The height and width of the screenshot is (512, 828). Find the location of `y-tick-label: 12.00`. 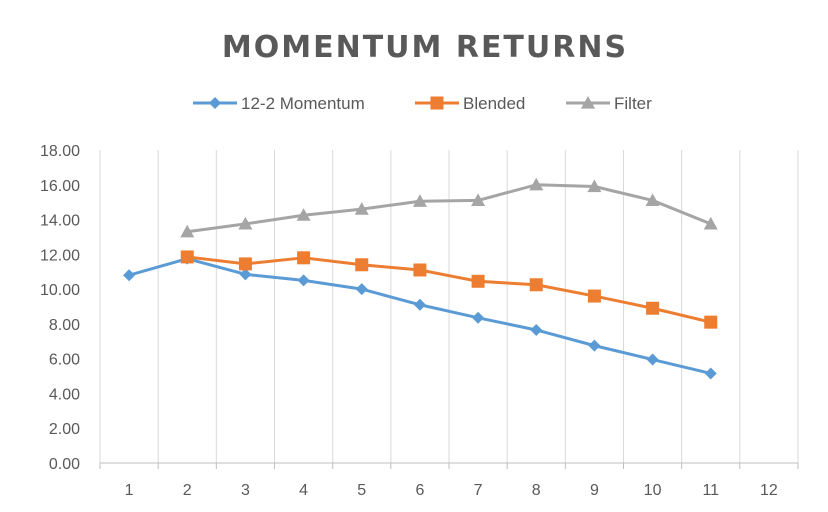

y-tick-label: 12.00 is located at coordinates (60, 255).